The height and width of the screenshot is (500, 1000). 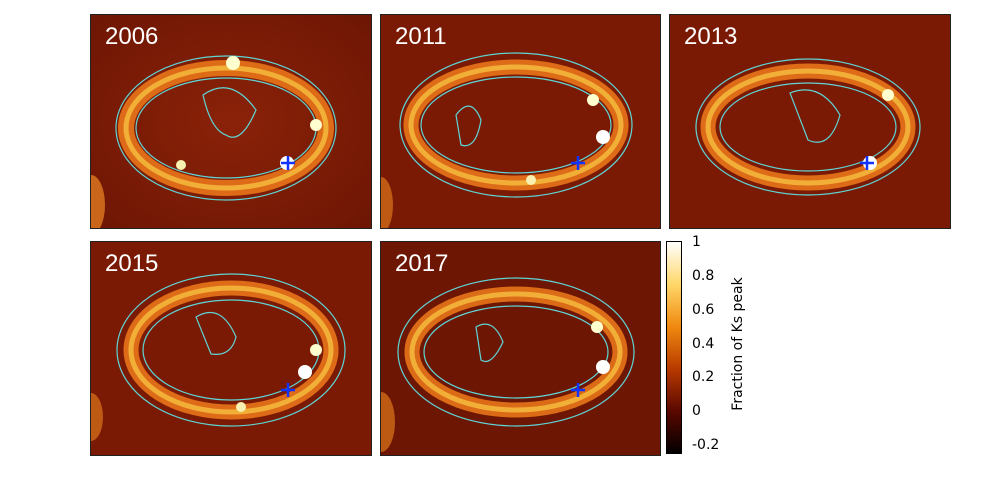 I want to click on panel-year-label: 2015, so click(x=132, y=263).